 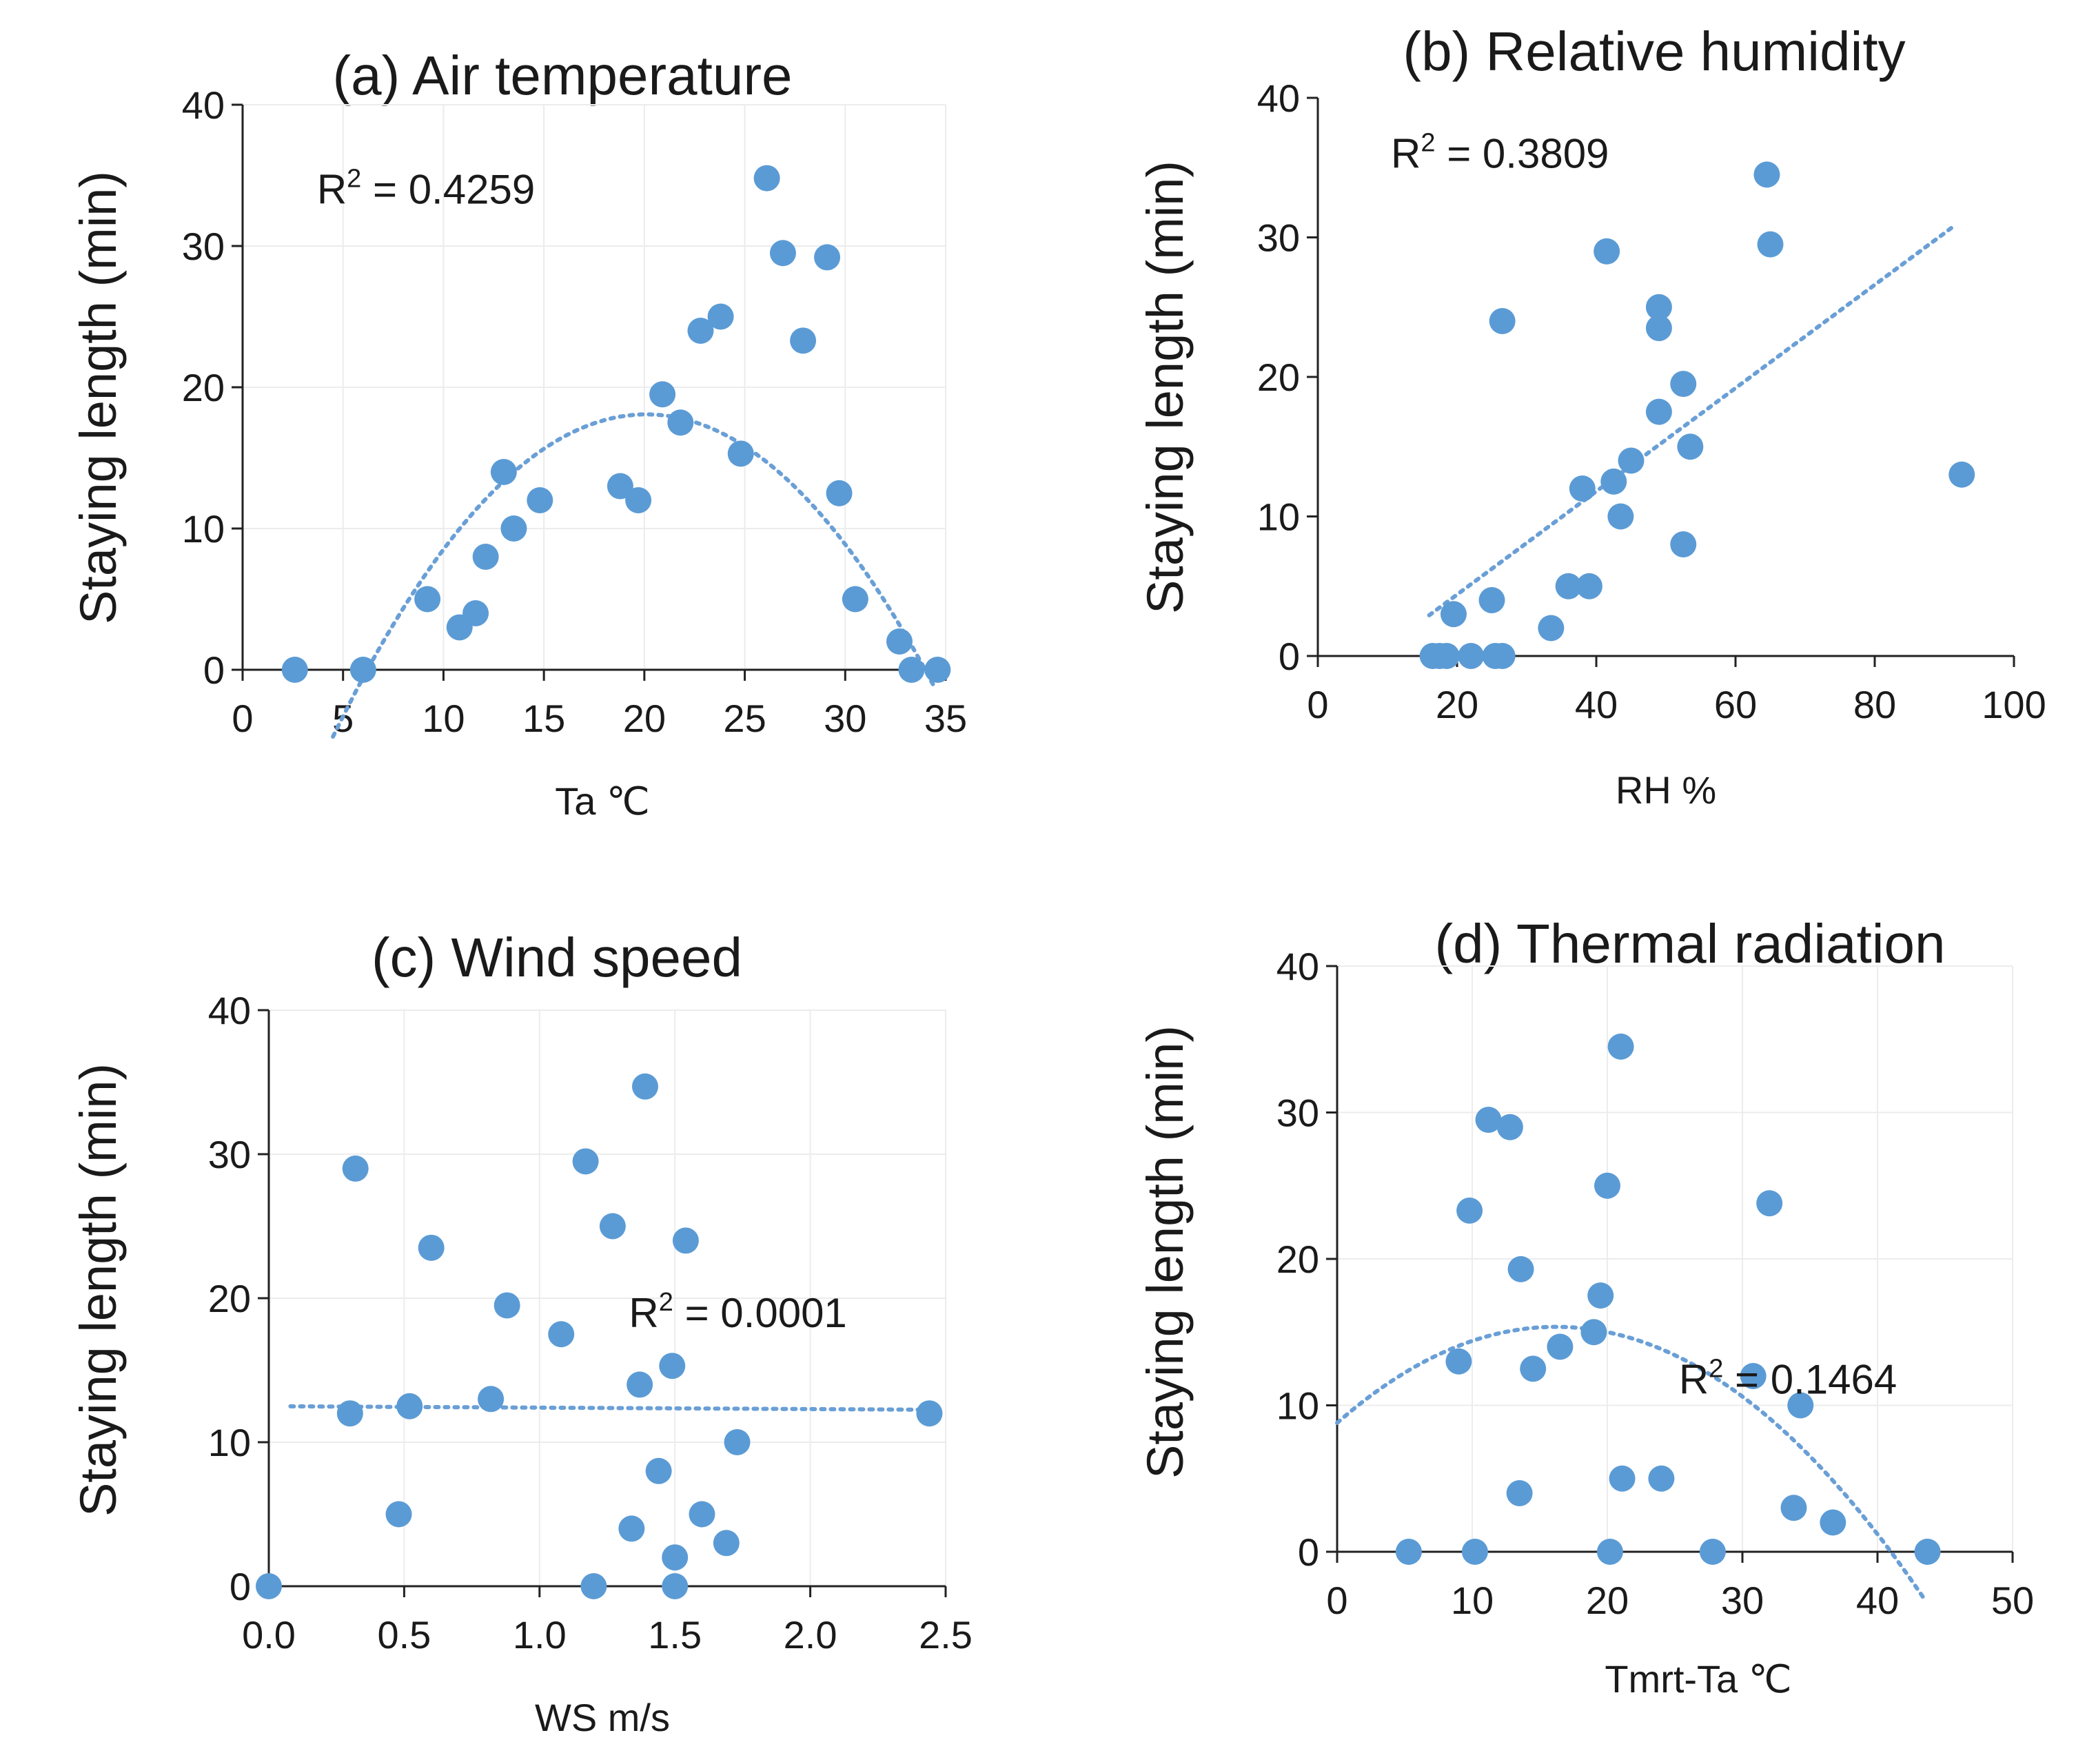 What do you see at coordinates (1690, 943) in the screenshot?
I see `chart-title: (d) Thermal radiation` at bounding box center [1690, 943].